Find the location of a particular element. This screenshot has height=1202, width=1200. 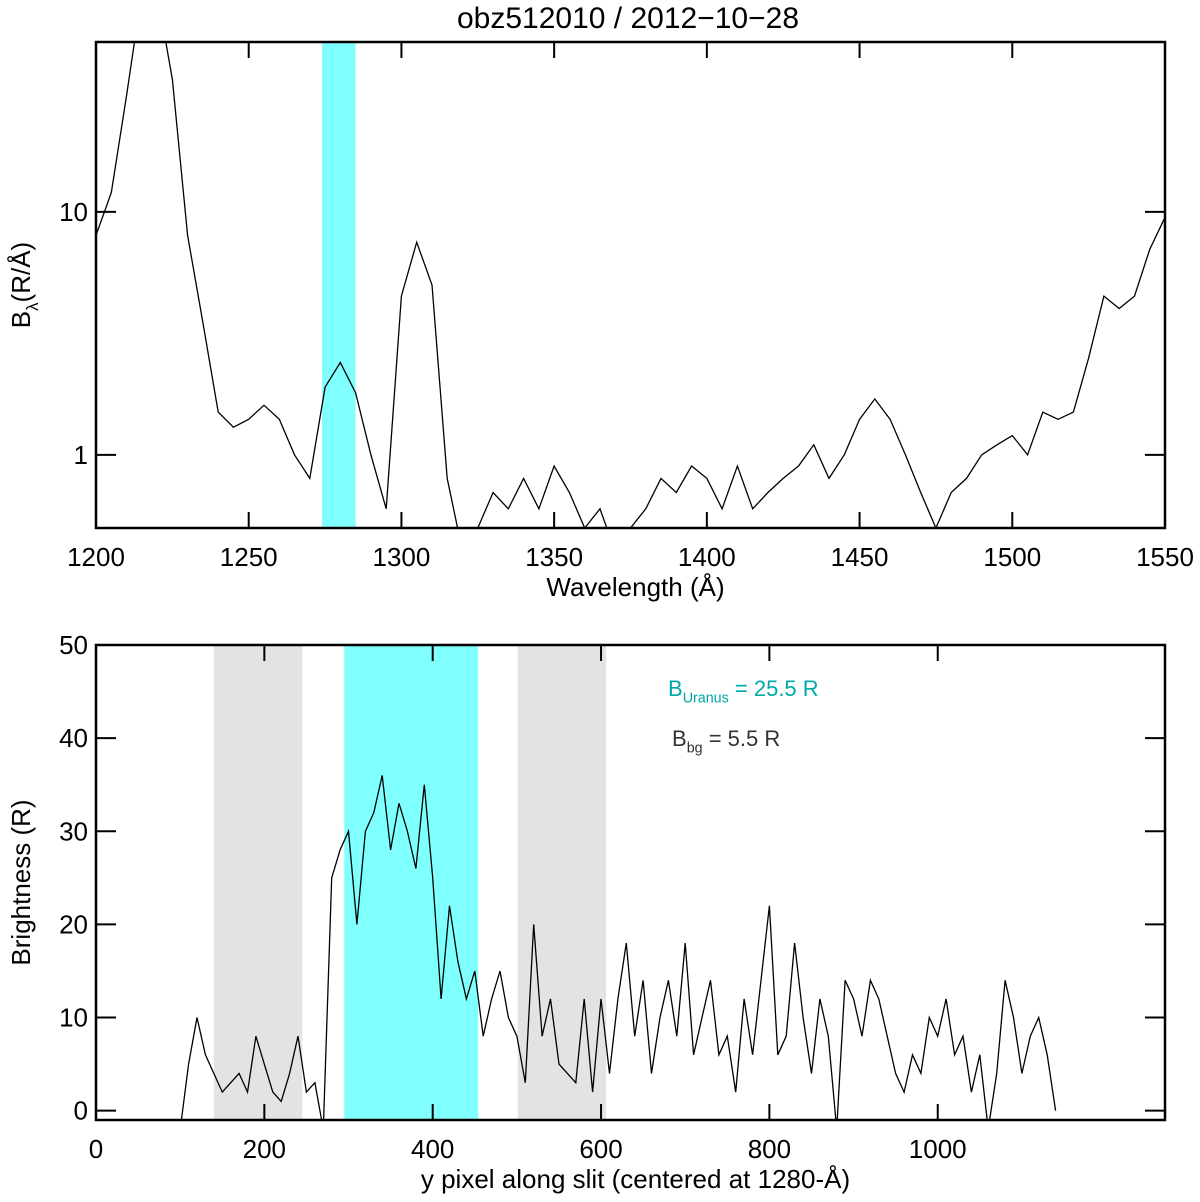

y-tick-label: 1 is located at coordinates (81, 455).